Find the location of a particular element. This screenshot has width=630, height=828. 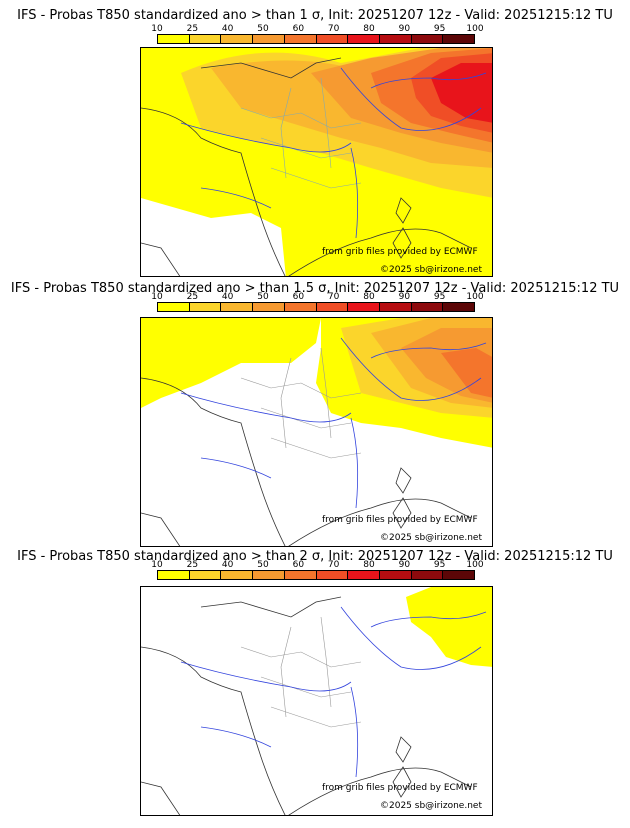

panel-1-credit-copyright: ©2025 sb@irizone.net is located at coordinates (431, 270).